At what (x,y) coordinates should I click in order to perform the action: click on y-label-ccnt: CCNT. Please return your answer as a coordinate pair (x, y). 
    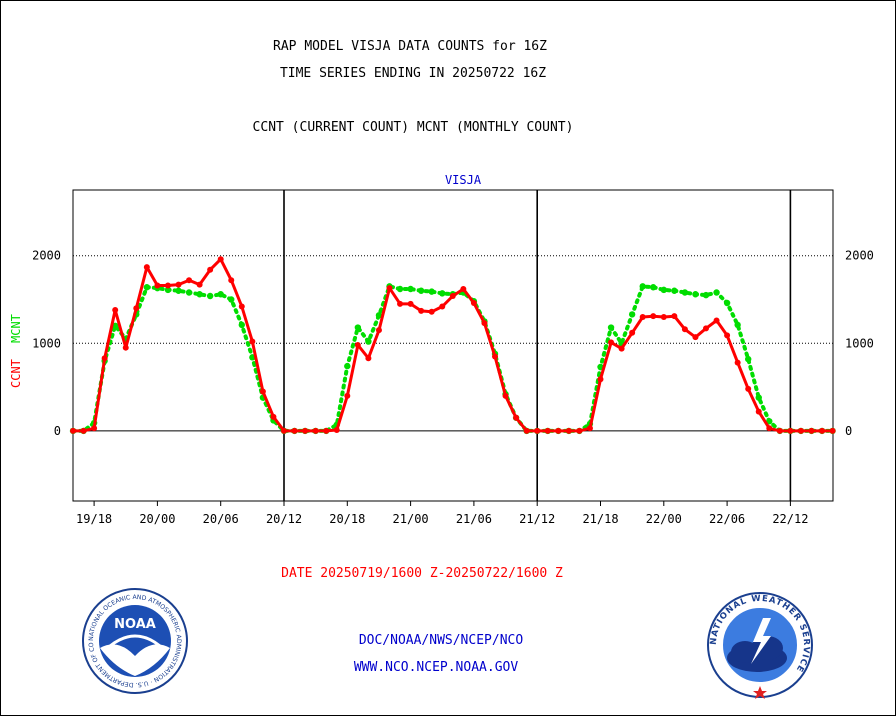
    Looking at the image, I should click on (16, 373).